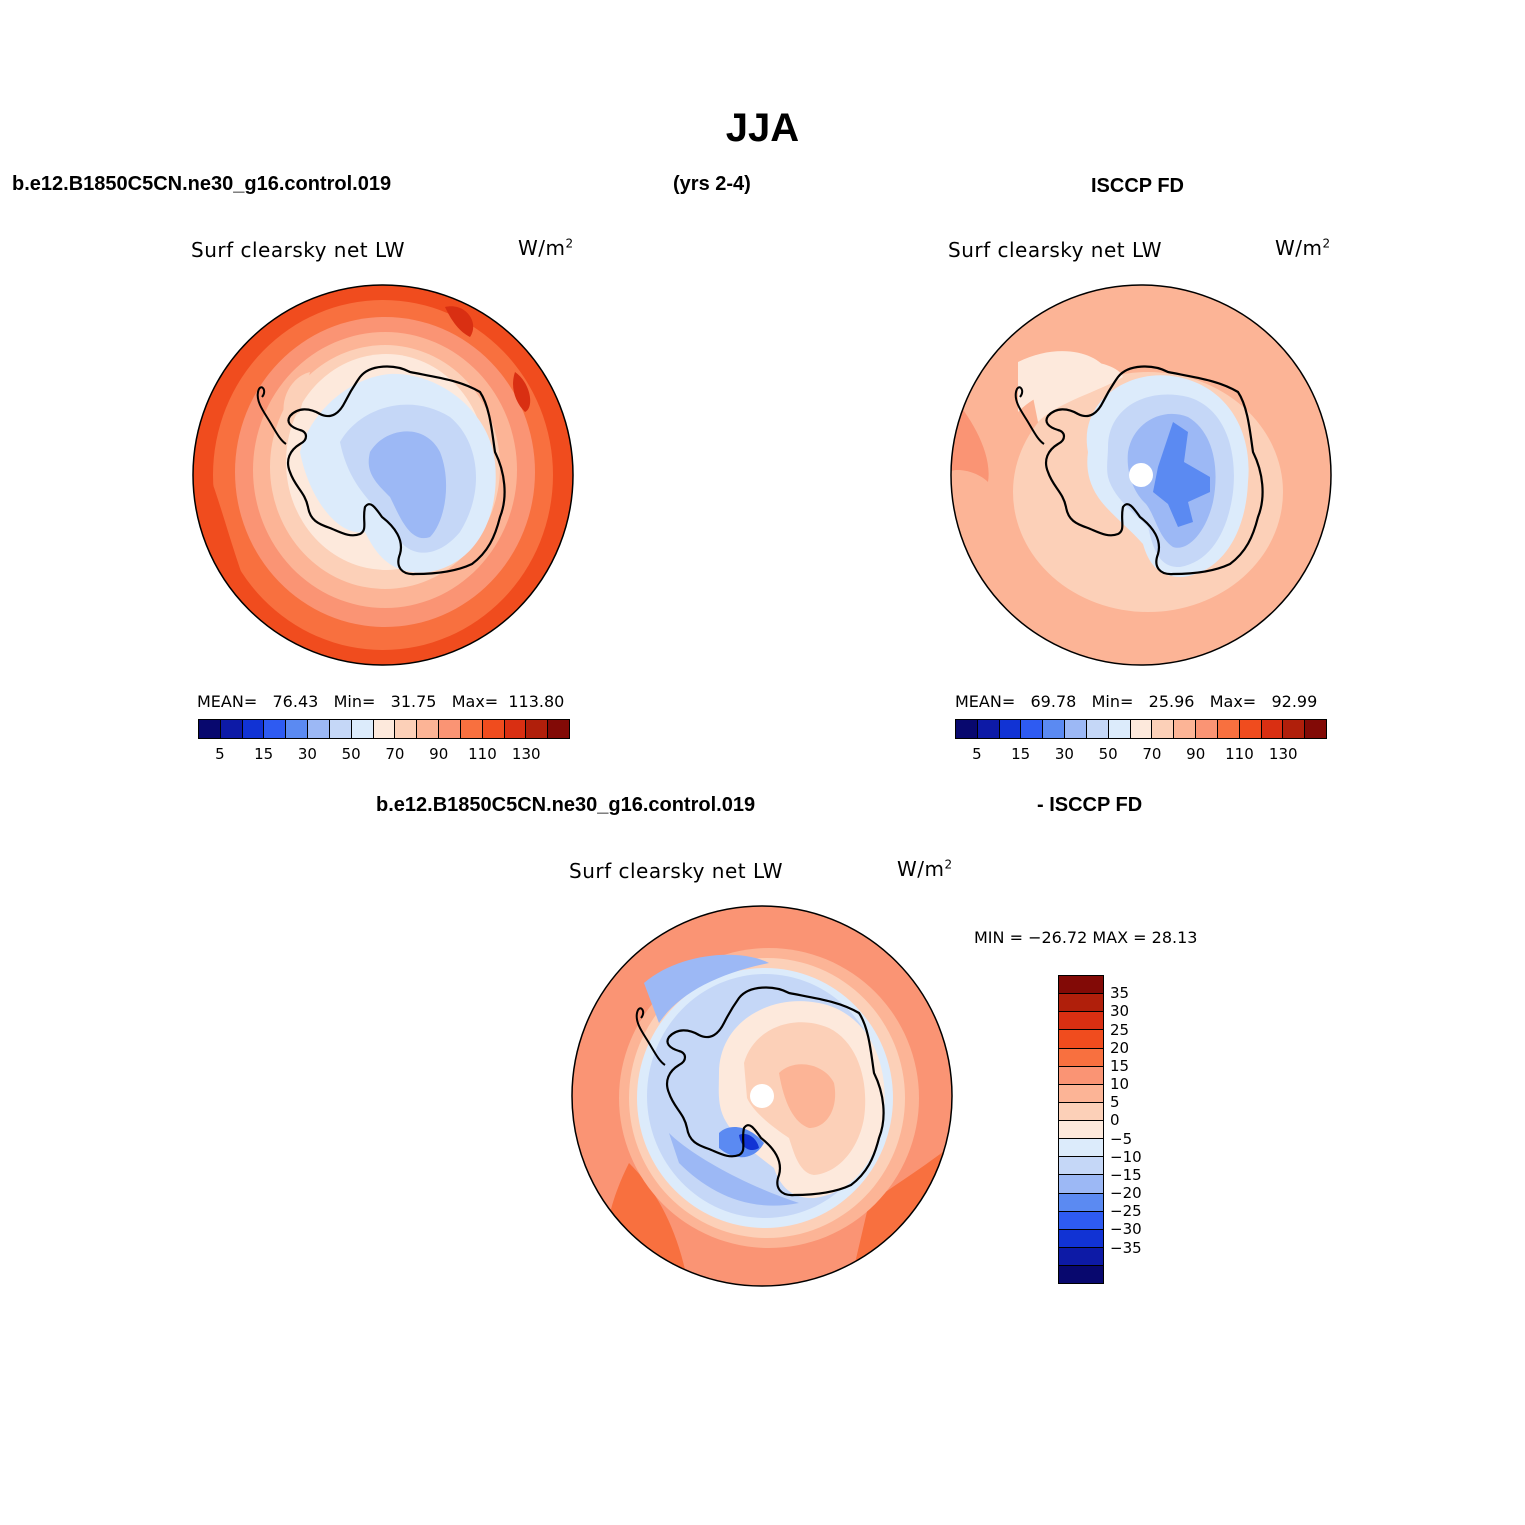 This screenshot has height=1525, width=1525. Describe the element at coordinates (1115, 1120) in the screenshot. I see `colorbar-tick-label: 0` at that location.